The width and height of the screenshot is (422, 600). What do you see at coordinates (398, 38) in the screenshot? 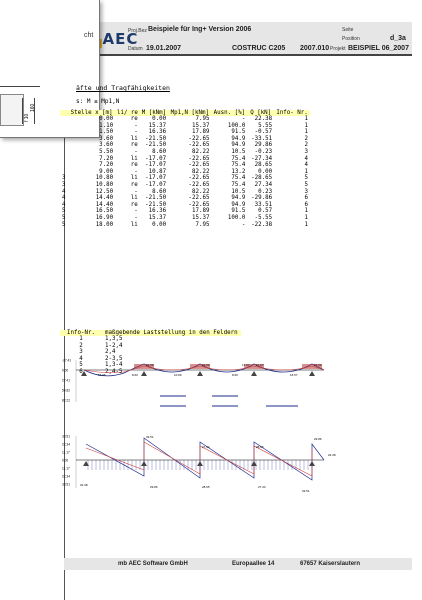
I see `position-value: d_3a` at bounding box center [398, 38].